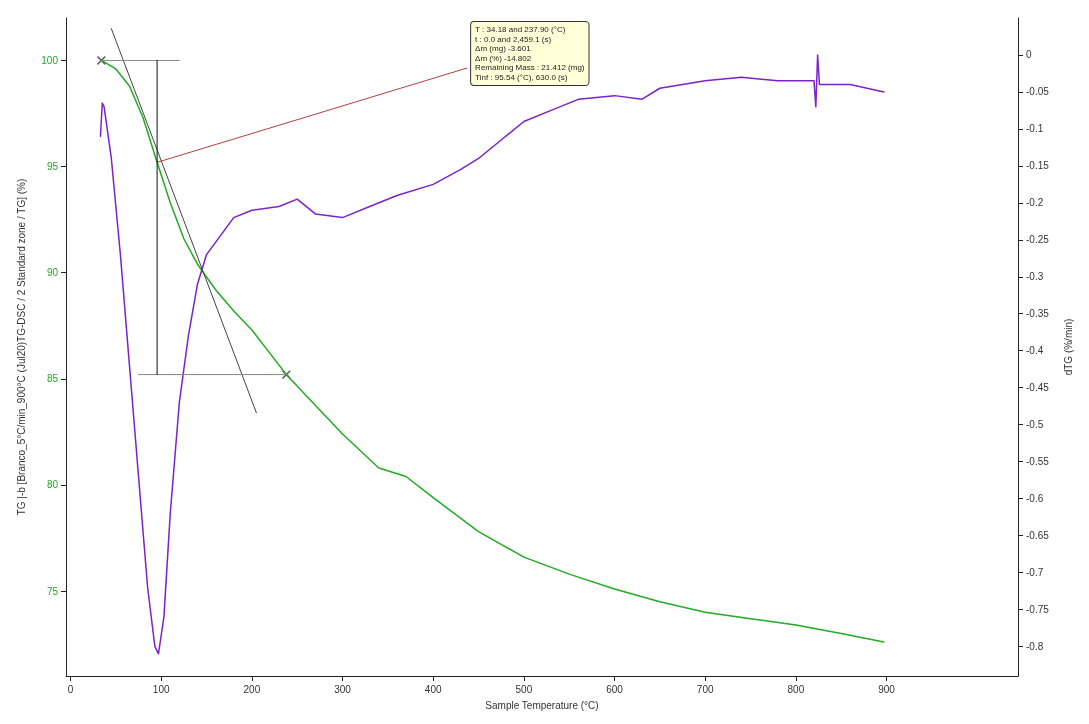 The width and height of the screenshot is (1089, 724). What do you see at coordinates (1035, 425) in the screenshot?
I see `y2-tick-label: -0.5` at bounding box center [1035, 425].